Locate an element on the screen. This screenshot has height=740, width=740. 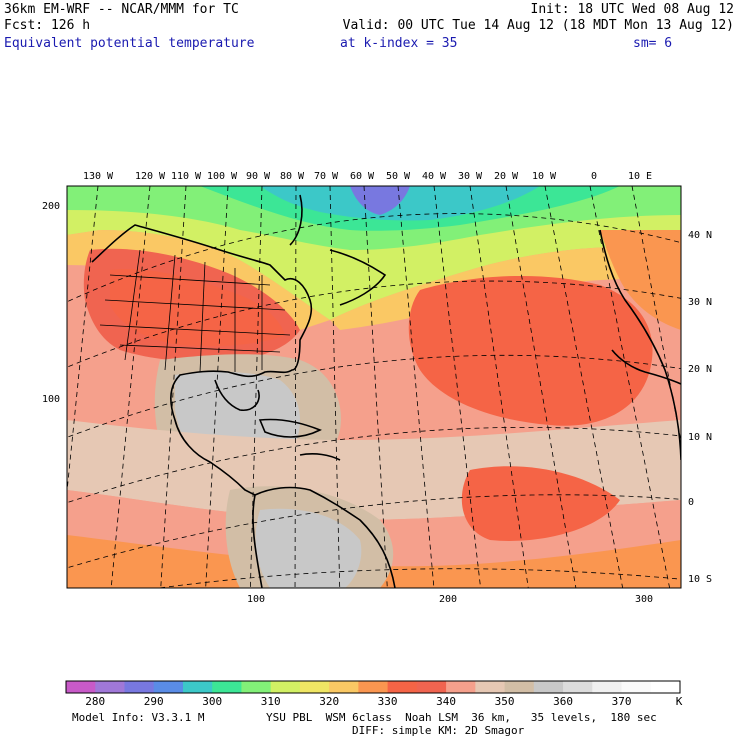
colorbar-unit: K is located at coordinates (679, 701).